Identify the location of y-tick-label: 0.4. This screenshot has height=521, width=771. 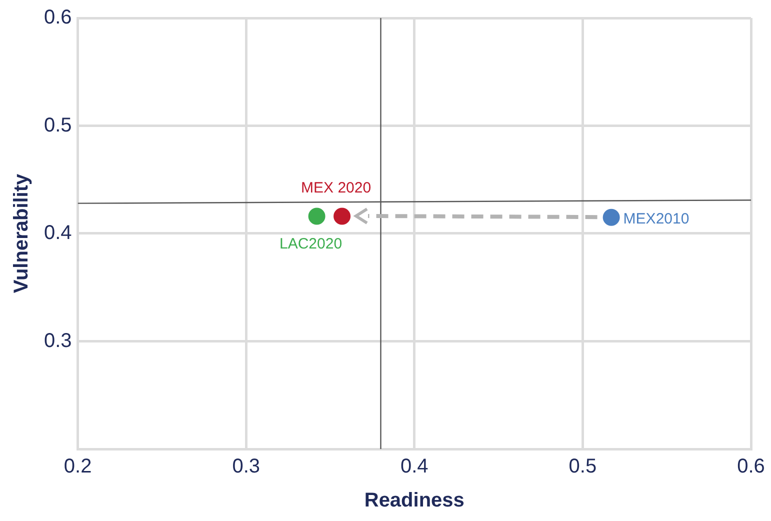
(58, 233).